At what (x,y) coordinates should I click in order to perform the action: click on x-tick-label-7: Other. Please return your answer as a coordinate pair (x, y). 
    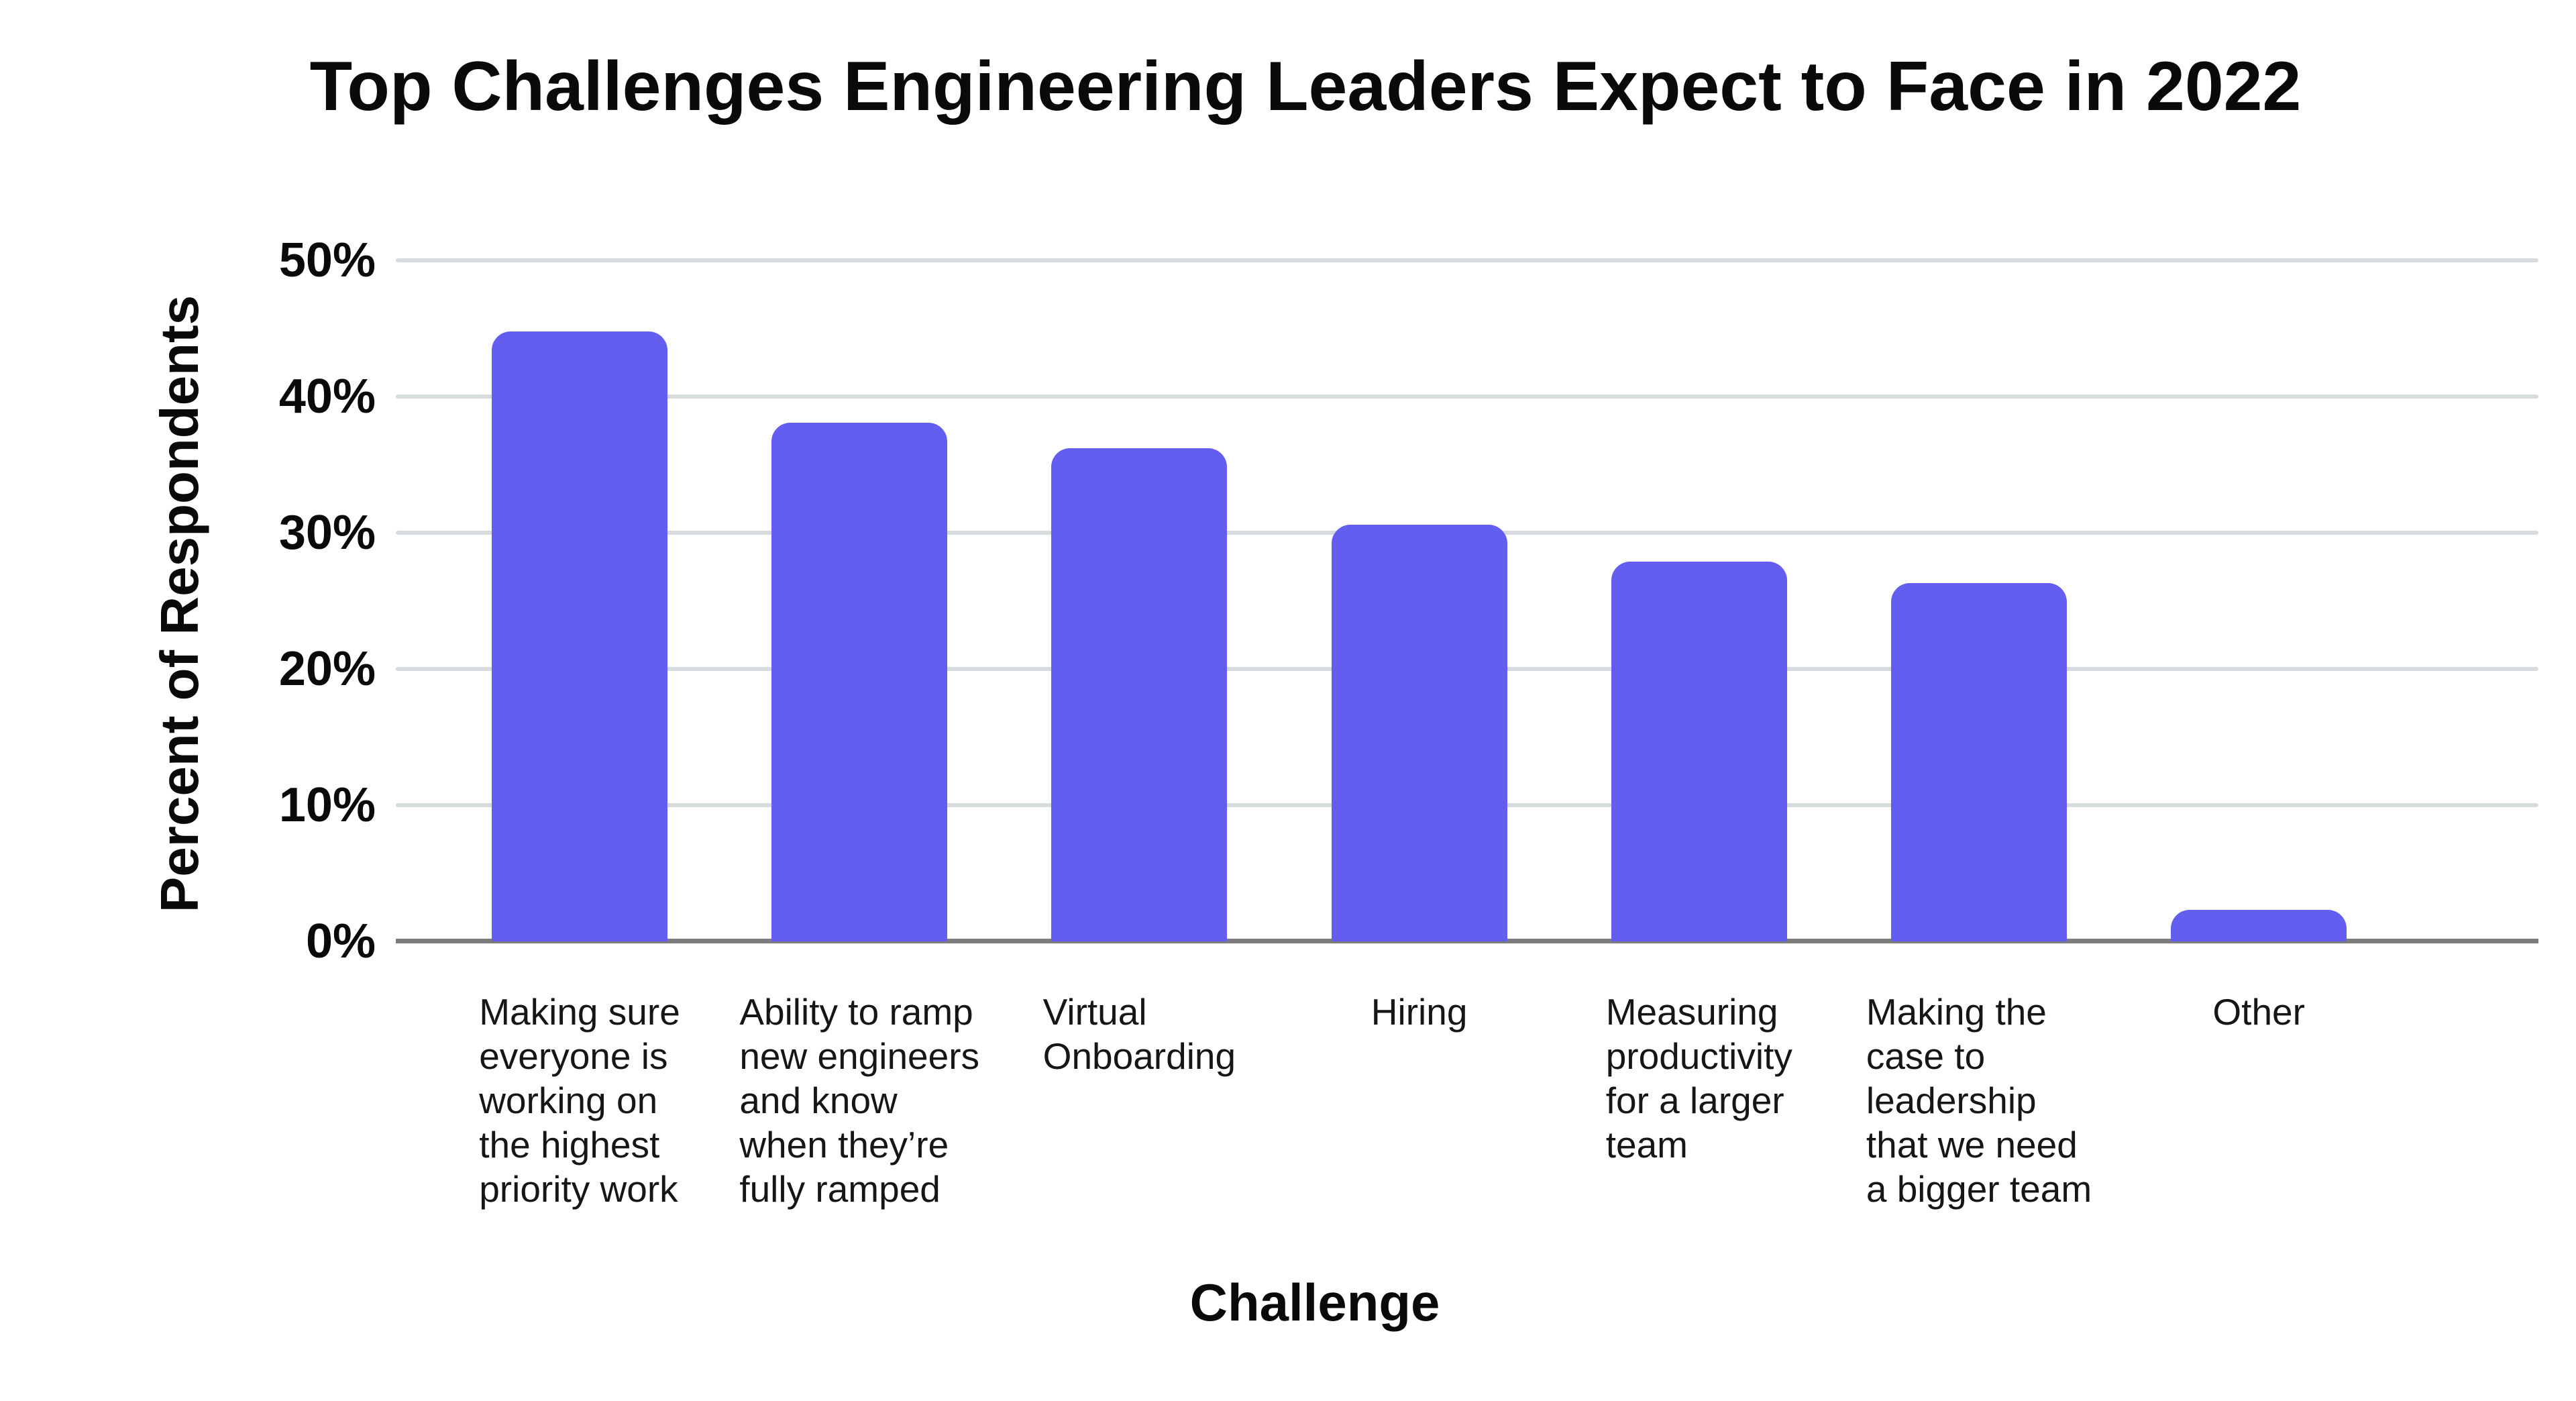
    Looking at the image, I should click on (2258, 1012).